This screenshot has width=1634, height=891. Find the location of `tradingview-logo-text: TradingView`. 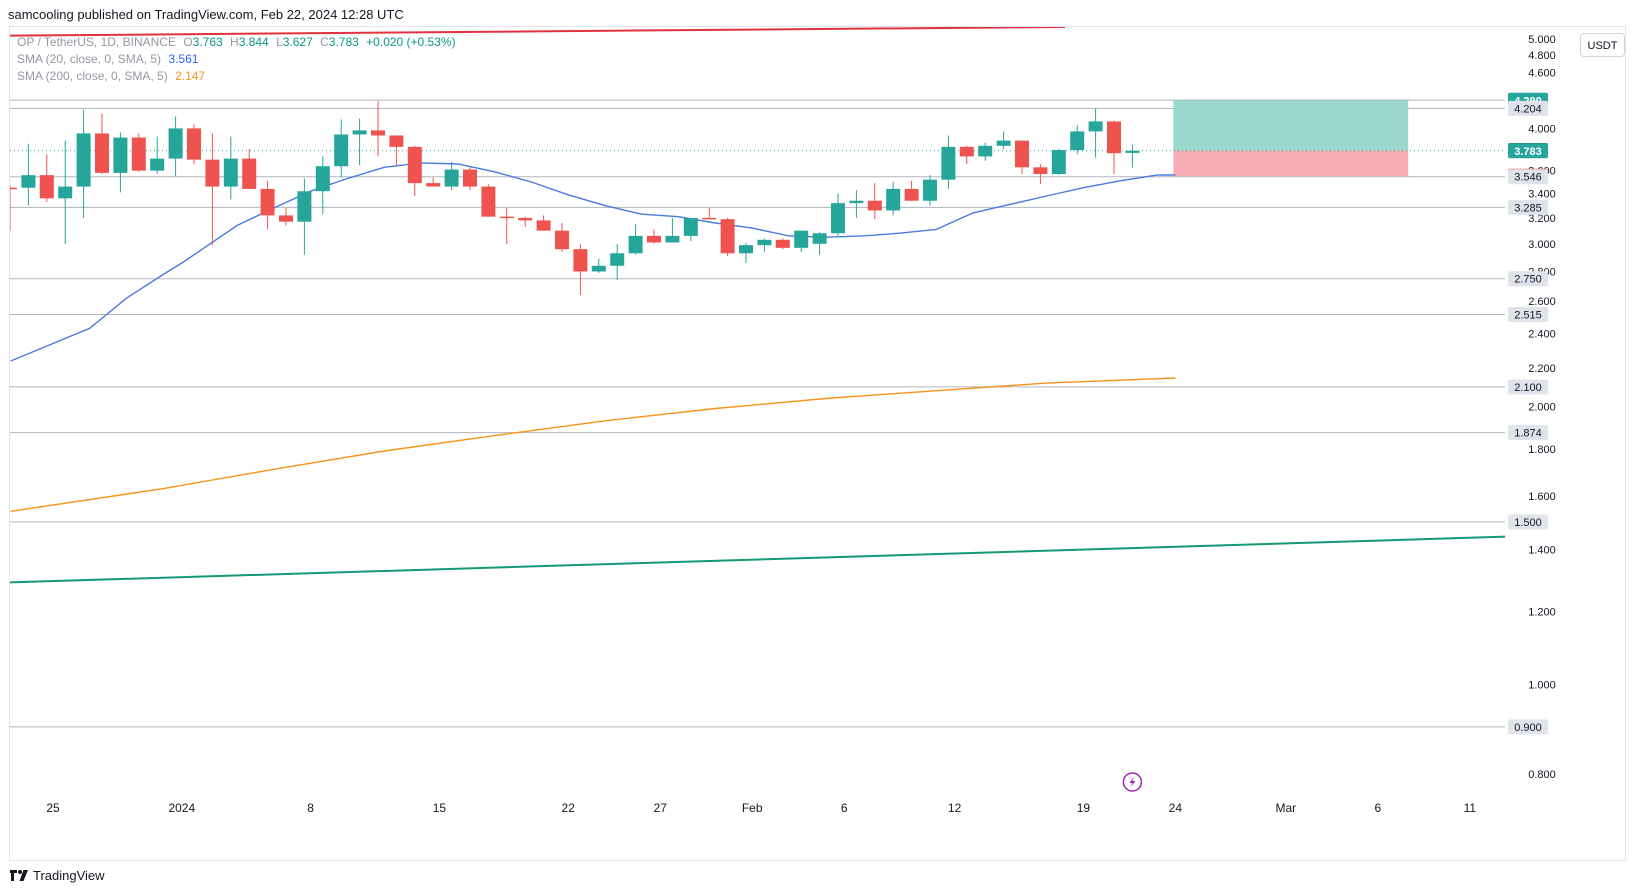

tradingview-logo-text: TradingView is located at coordinates (69, 875).